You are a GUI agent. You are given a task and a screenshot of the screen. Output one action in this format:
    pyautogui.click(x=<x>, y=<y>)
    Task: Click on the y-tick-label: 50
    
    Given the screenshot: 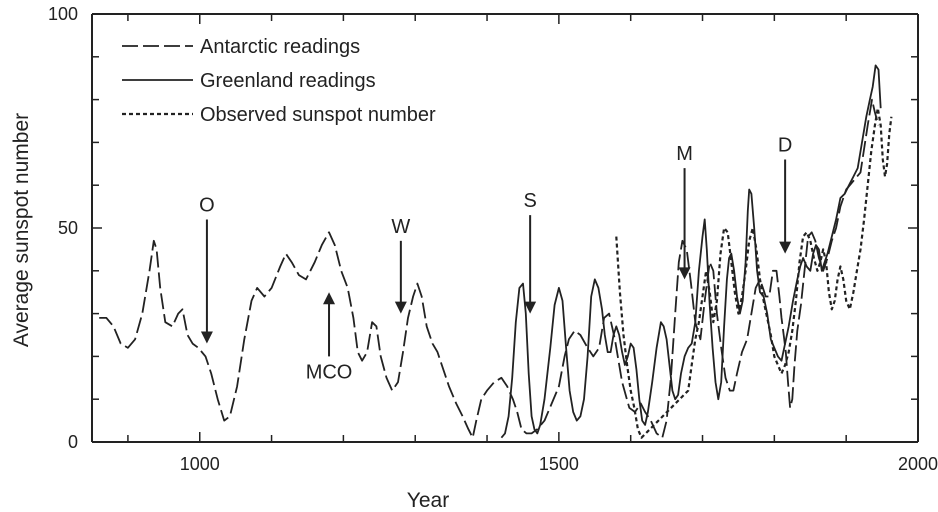 What is the action you would take?
    pyautogui.click(x=68, y=228)
    